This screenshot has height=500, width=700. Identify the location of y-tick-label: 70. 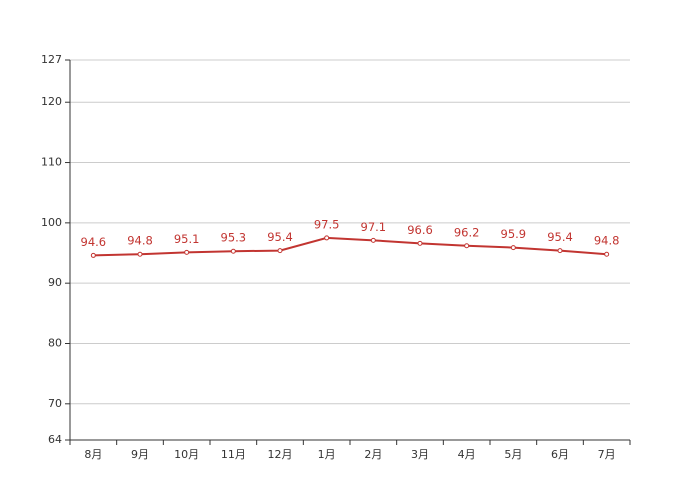
(55, 403).